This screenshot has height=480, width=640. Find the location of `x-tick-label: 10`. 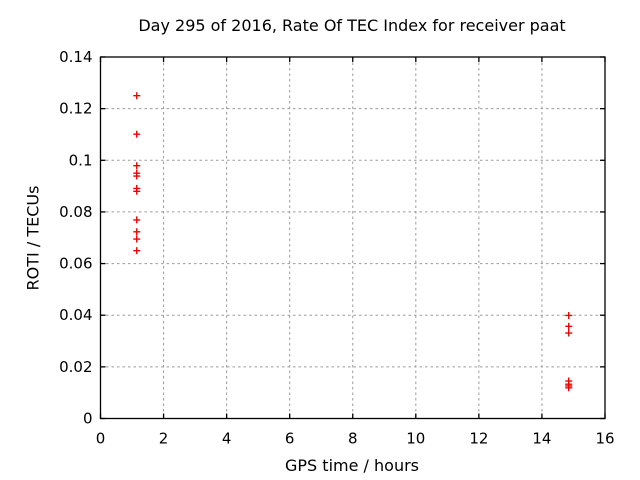

x-tick-label: 10 is located at coordinates (415, 439).